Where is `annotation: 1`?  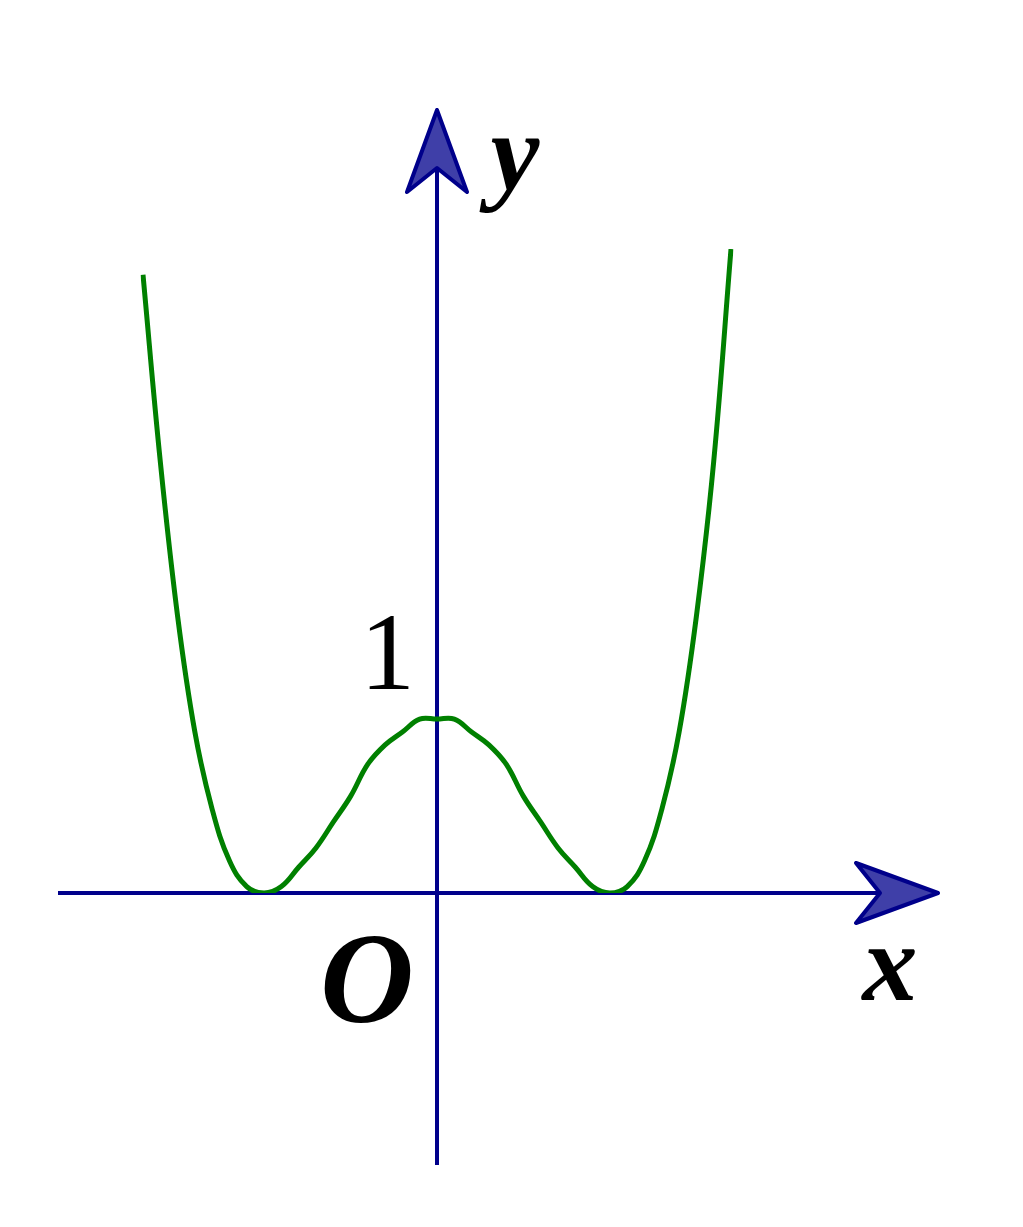 annotation: 1 is located at coordinates (387, 652).